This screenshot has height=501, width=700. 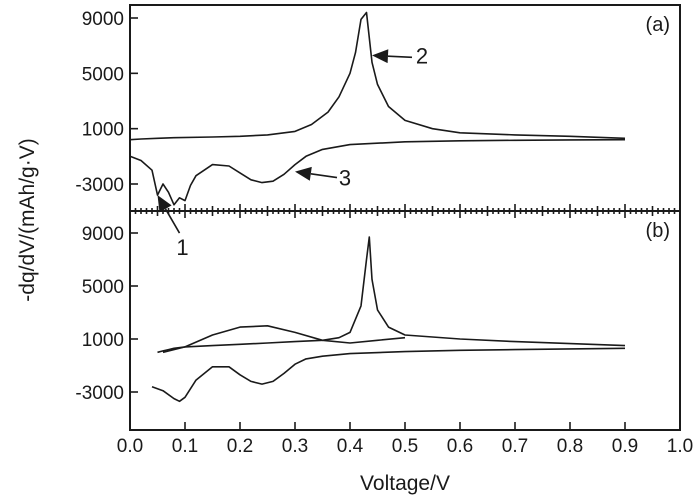 I want to click on x-tick-label-2: 0.1, so click(x=185, y=446).